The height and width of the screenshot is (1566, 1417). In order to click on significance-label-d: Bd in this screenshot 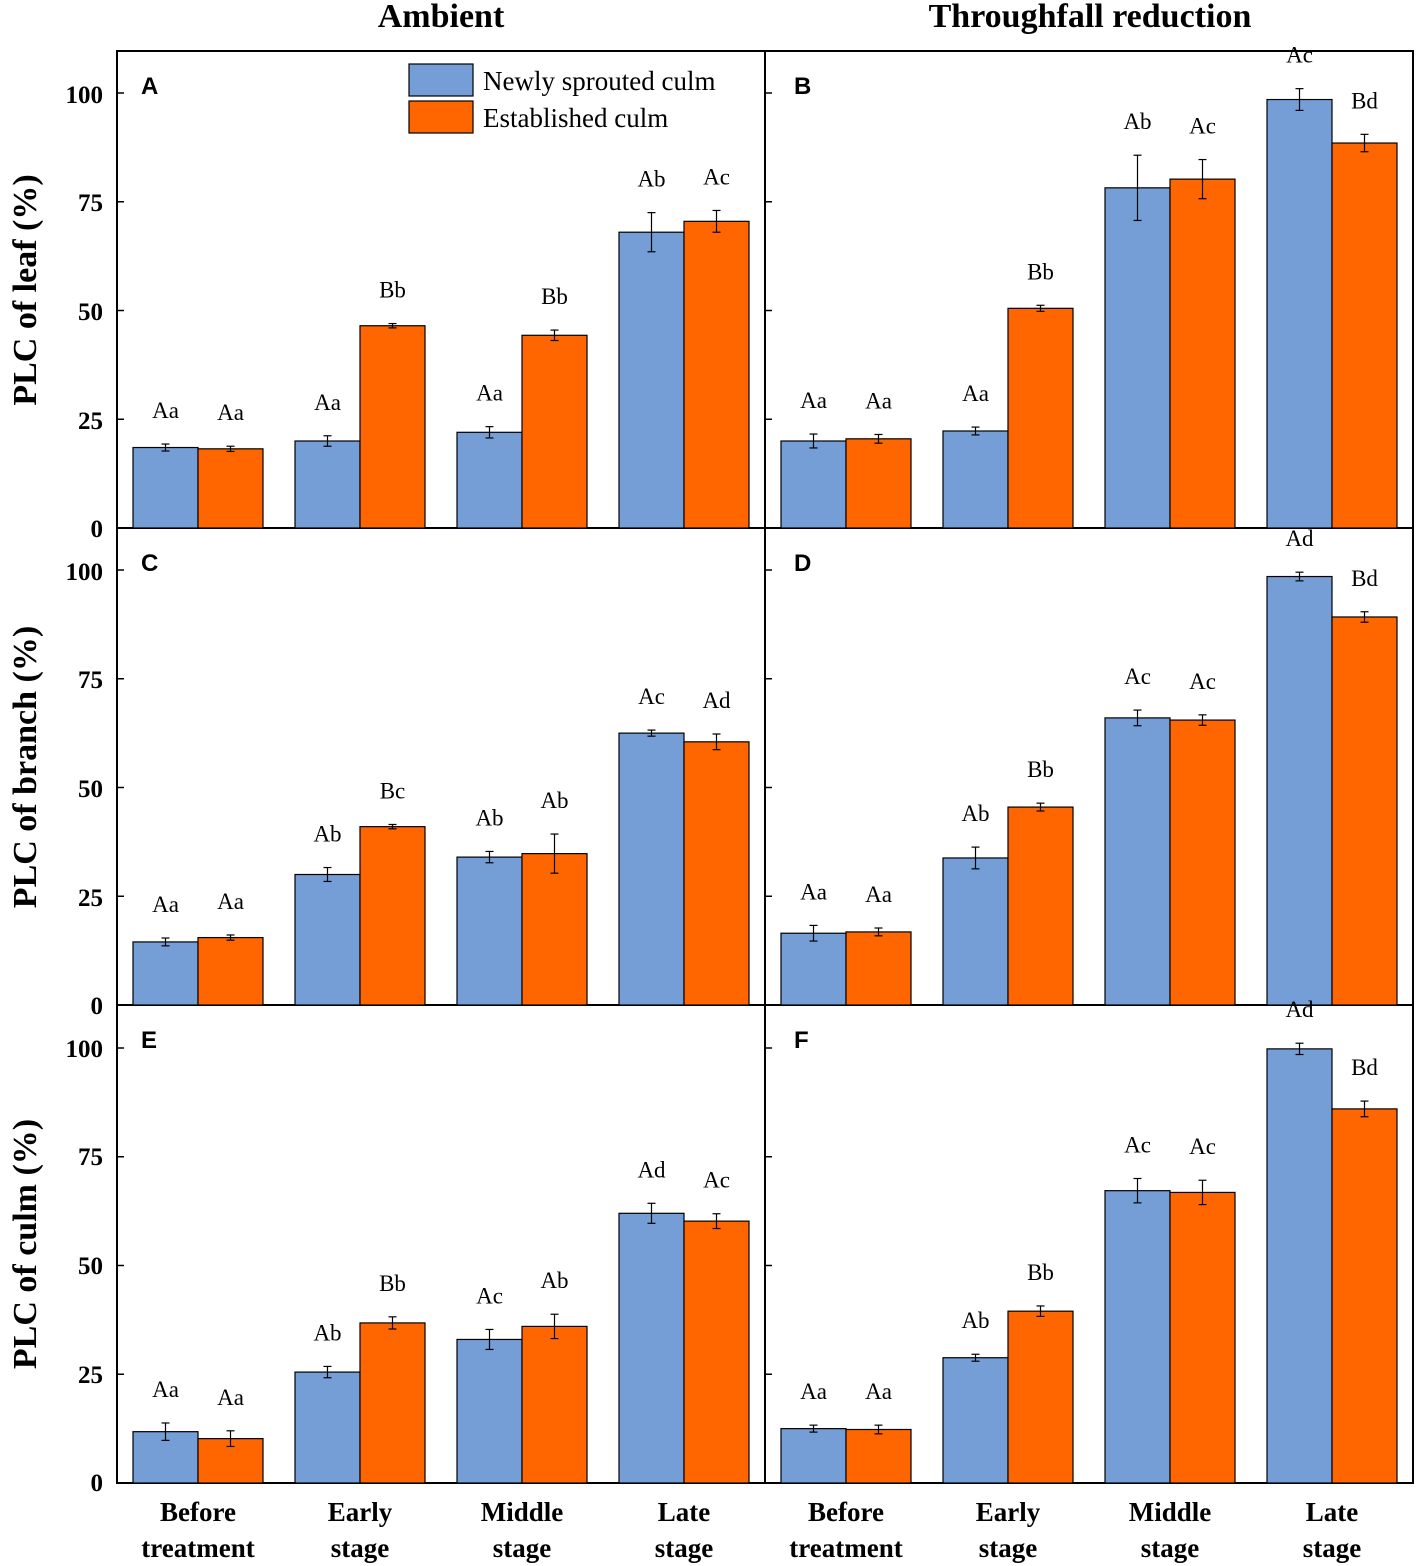, I will do `click(1364, 578)`.